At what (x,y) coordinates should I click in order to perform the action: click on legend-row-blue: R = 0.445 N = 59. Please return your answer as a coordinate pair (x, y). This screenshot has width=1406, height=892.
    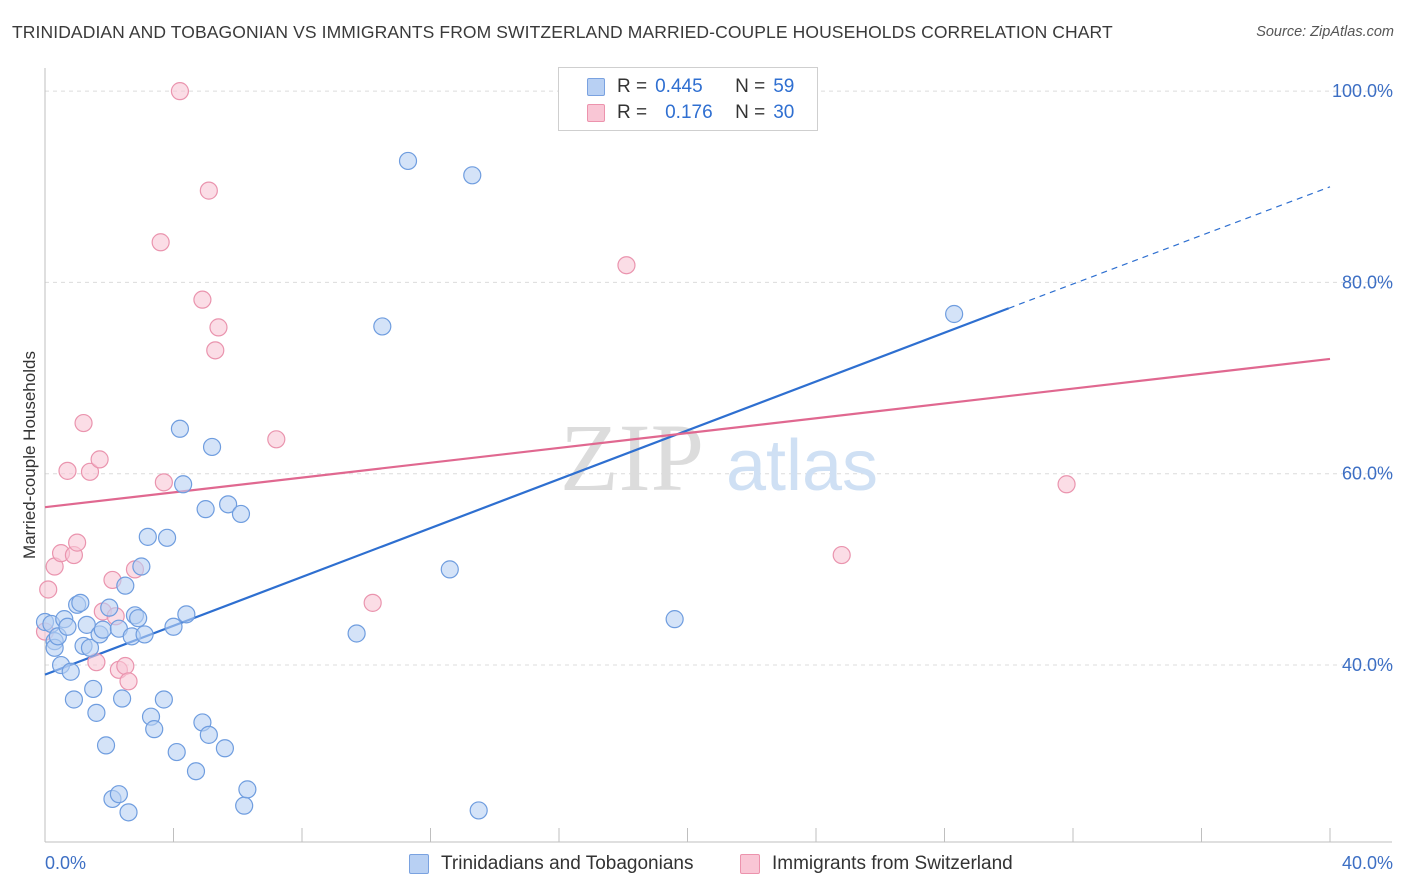
    Looking at the image, I should click on (690, 87).